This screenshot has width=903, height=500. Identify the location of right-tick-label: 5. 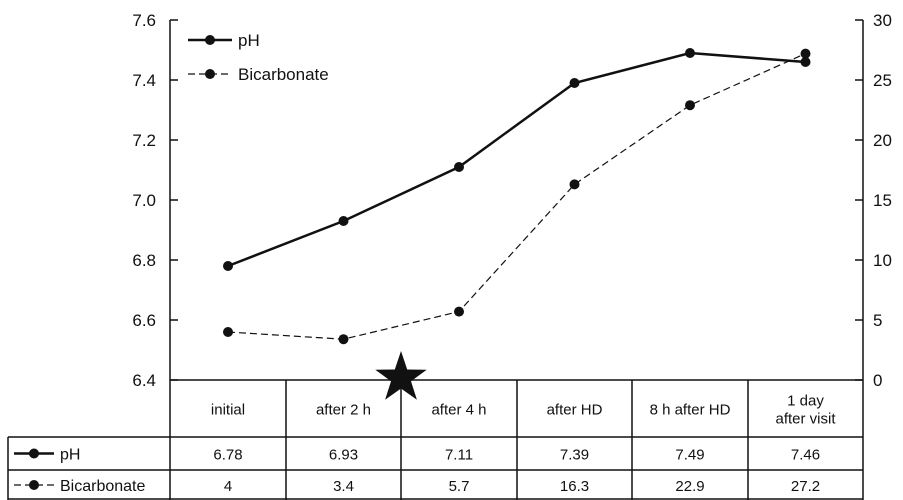
(877, 320).